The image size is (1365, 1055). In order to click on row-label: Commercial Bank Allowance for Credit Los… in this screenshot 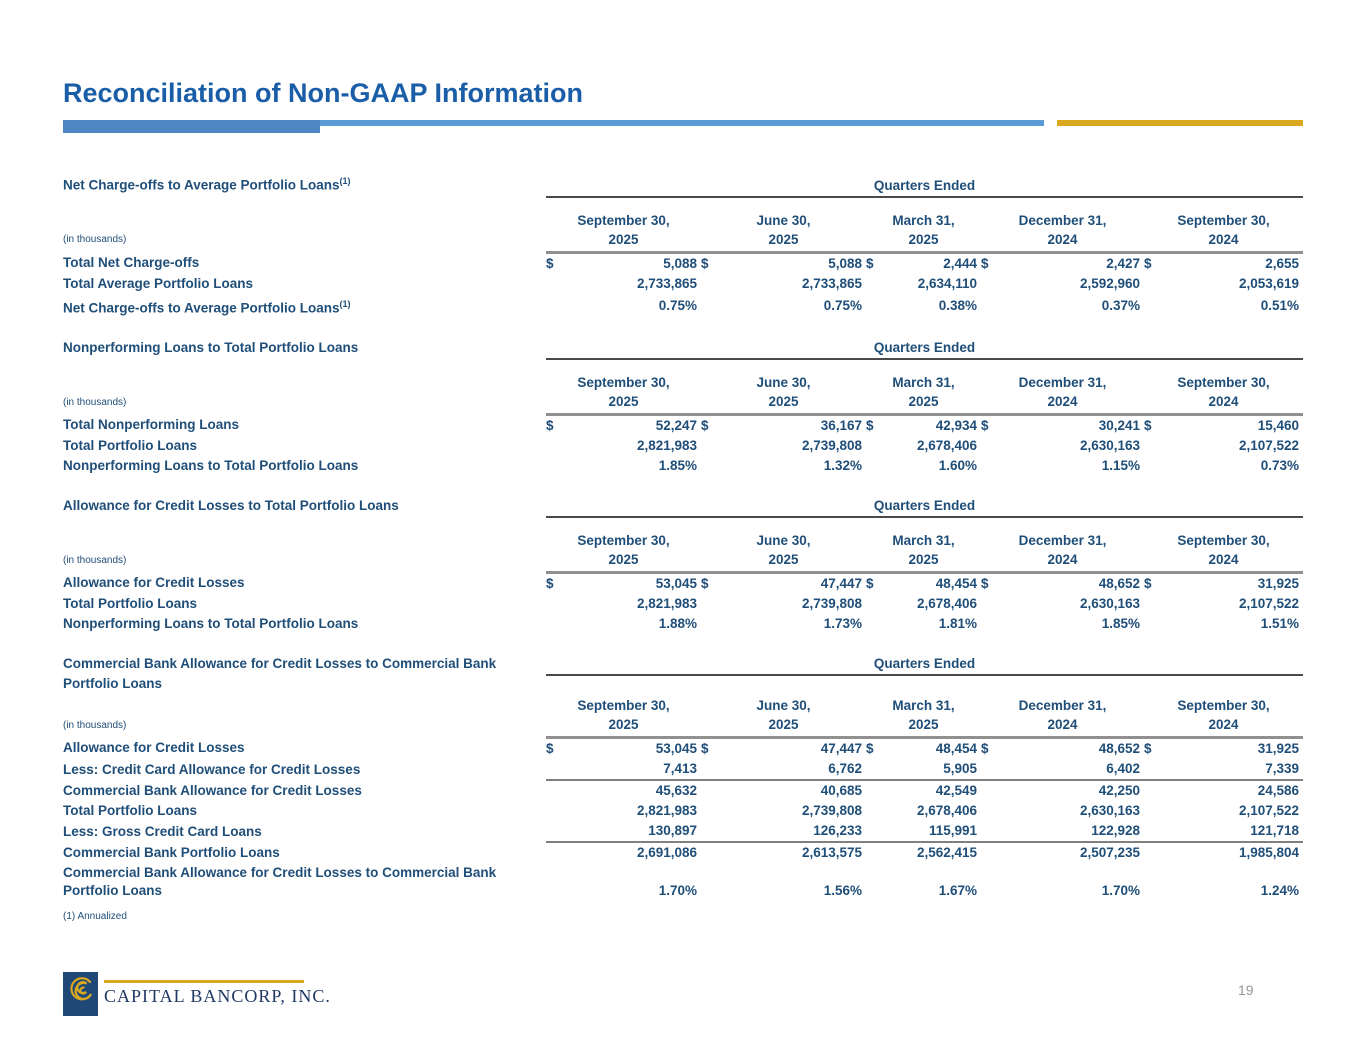, I will do `click(280, 881)`.